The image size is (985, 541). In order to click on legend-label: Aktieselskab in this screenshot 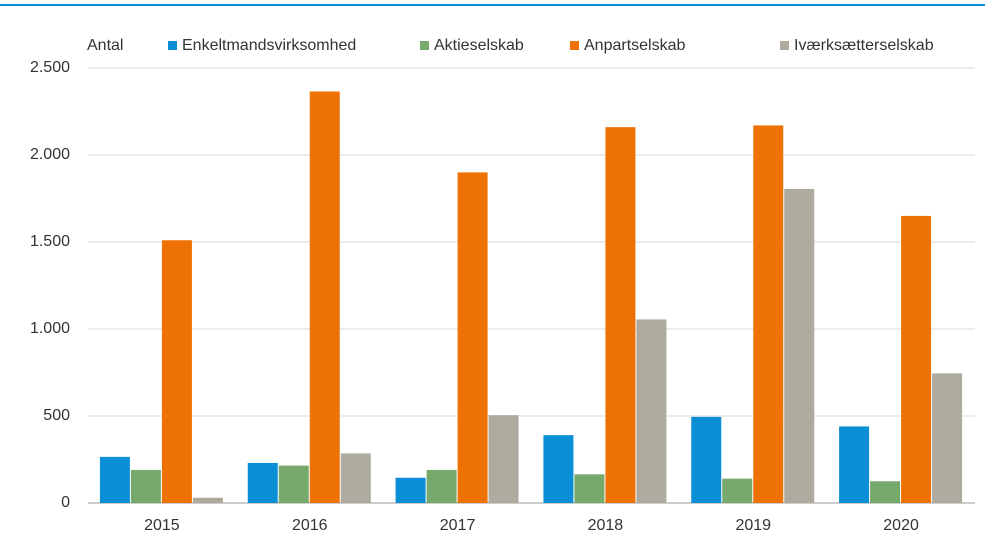, I will do `click(479, 45)`.